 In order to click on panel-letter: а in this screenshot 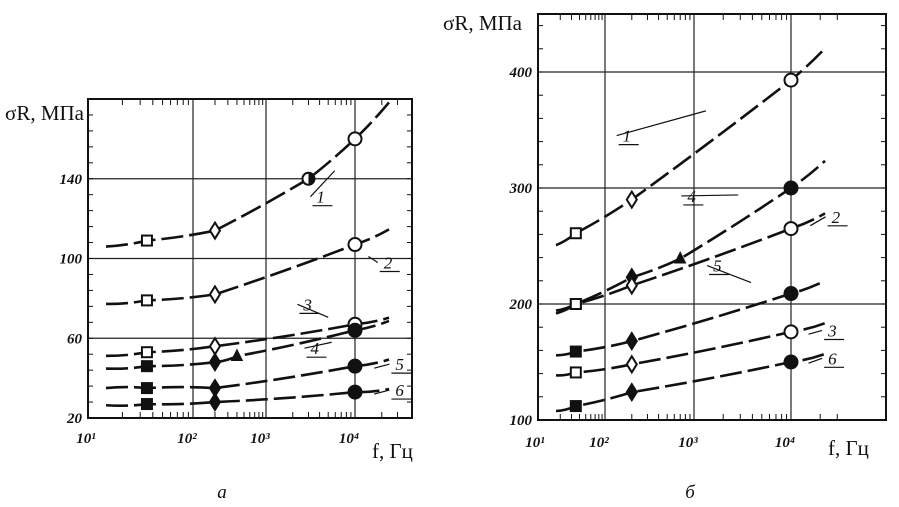, I will do `click(222, 492)`.